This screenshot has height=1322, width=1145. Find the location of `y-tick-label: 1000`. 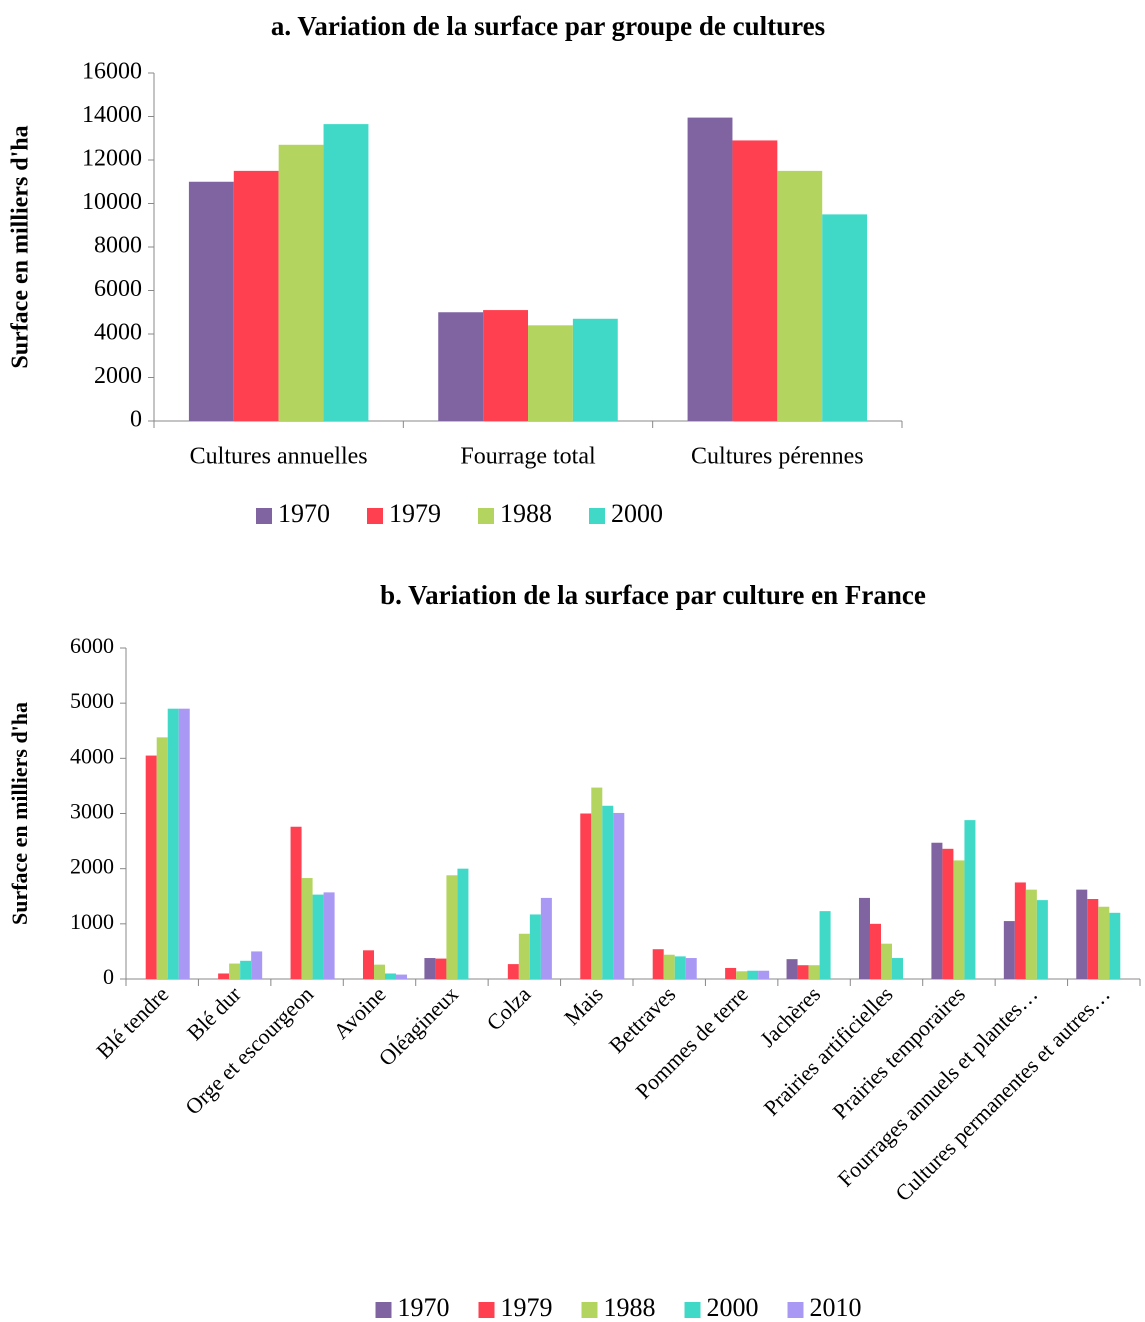

y-tick-label: 1000 is located at coordinates (92, 921).